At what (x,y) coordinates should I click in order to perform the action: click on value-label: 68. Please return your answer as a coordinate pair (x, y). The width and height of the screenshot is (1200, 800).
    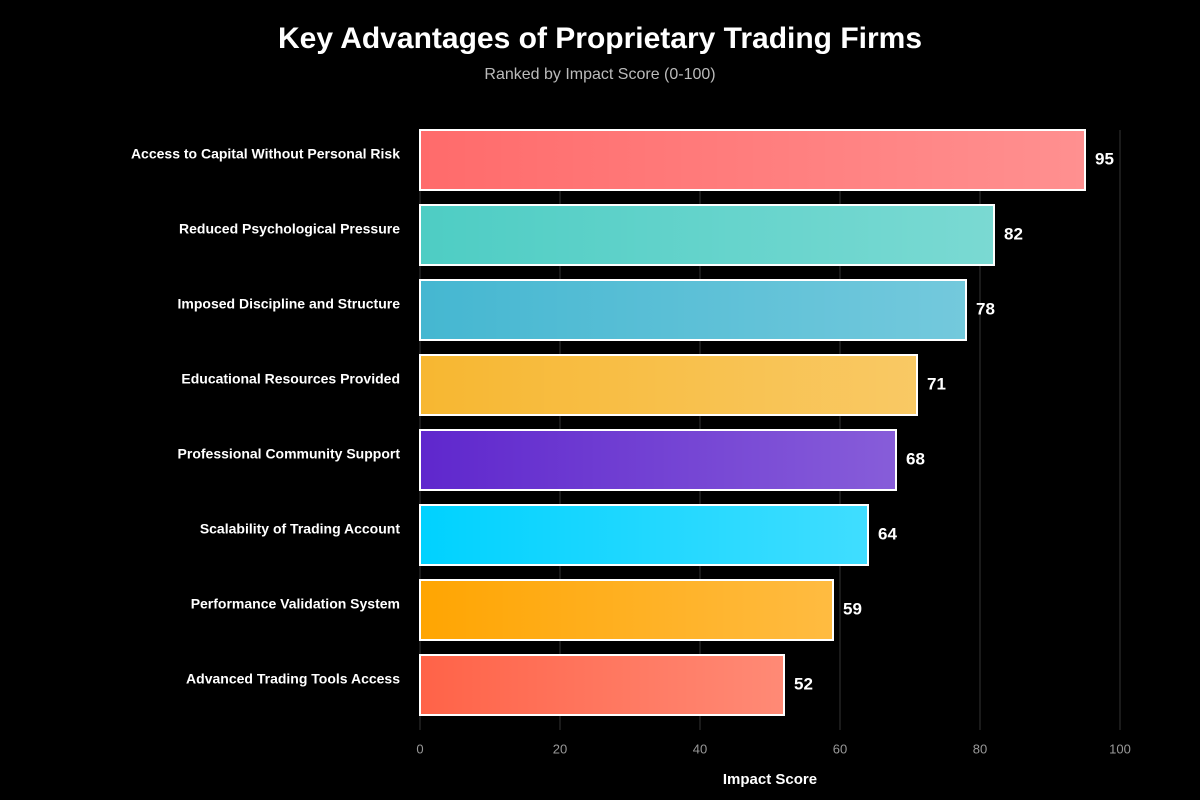
    Looking at the image, I should click on (915, 458).